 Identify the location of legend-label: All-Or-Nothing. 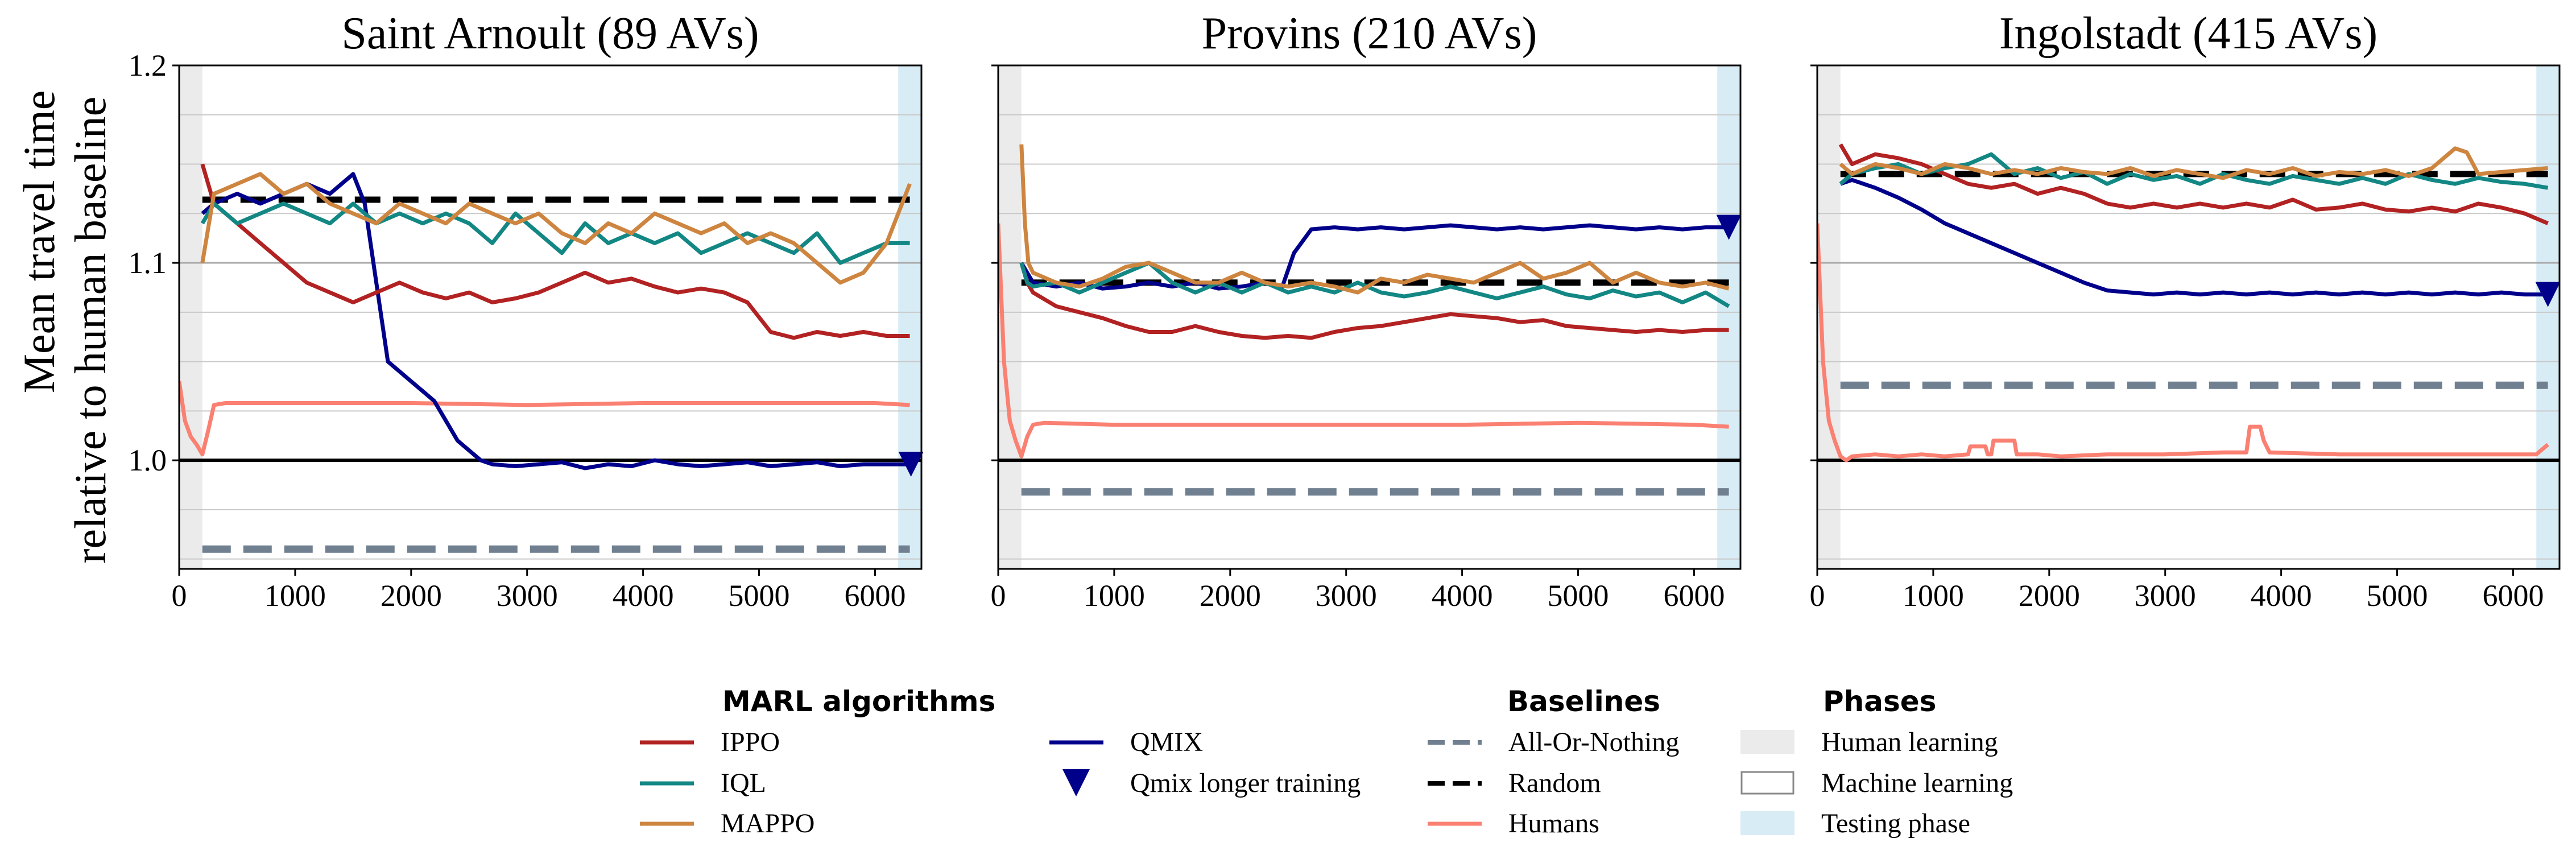
(1593, 742).